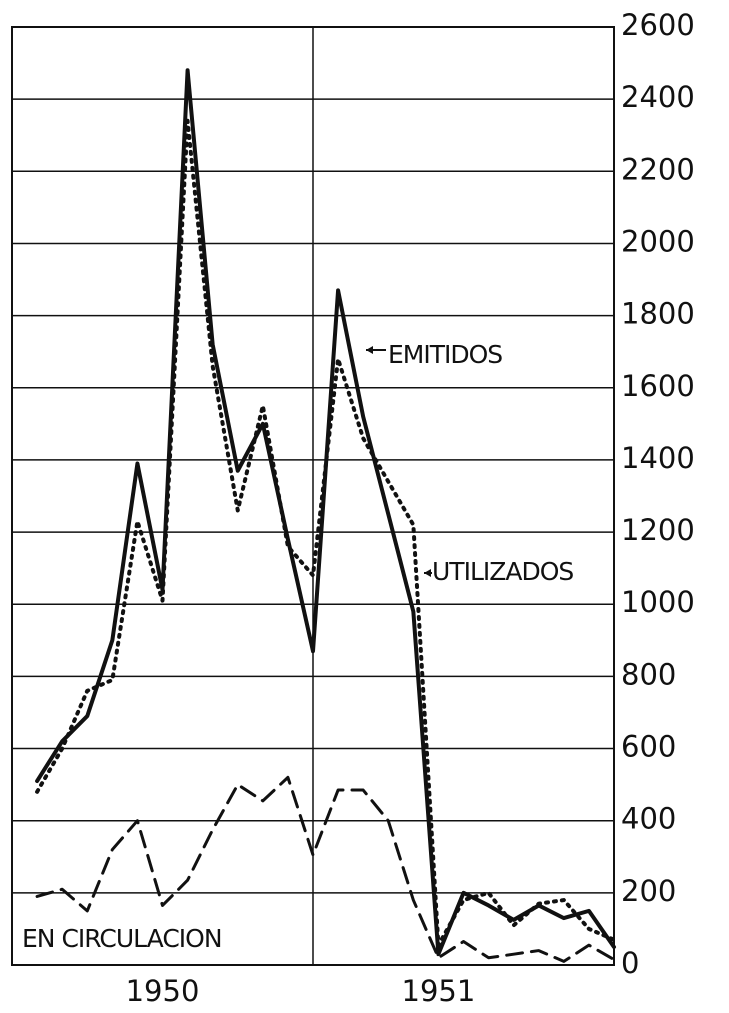 This screenshot has width=729, height=1013. Describe the element at coordinates (658, 97) in the screenshot. I see `y-tick-label: 2400` at that location.